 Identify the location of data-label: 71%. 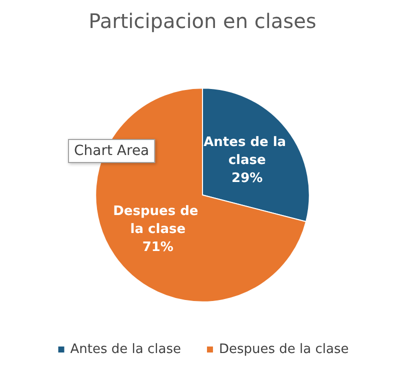
(158, 248).